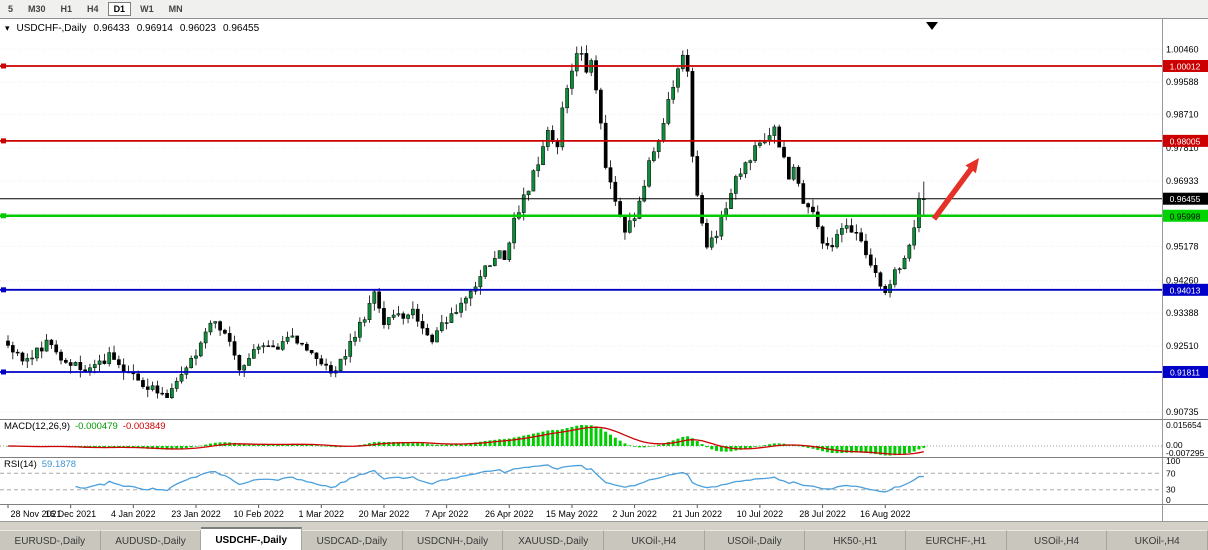 The image size is (1208, 550). Describe the element at coordinates (258, 514) in the screenshot. I see `date-label: 10 Feb 2022` at that location.